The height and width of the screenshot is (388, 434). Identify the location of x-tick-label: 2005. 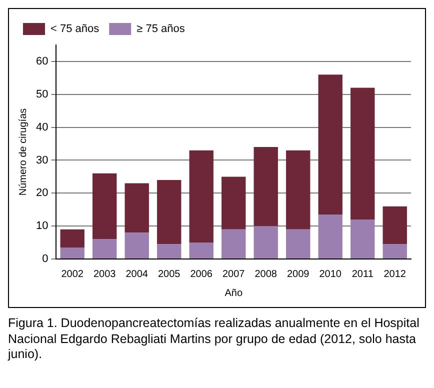
(169, 274).